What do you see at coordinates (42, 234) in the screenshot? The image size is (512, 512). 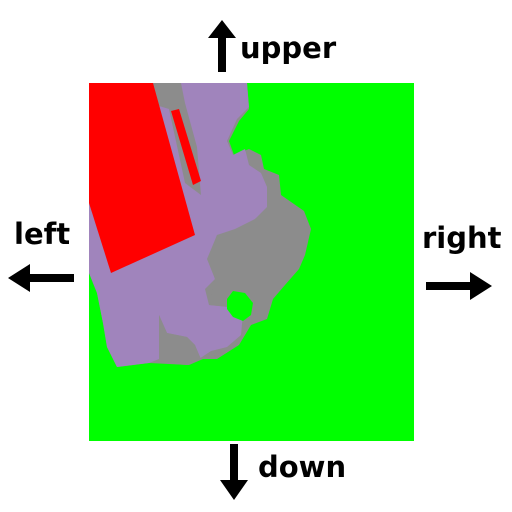 I see `direction-label-left: left` at bounding box center [42, 234].